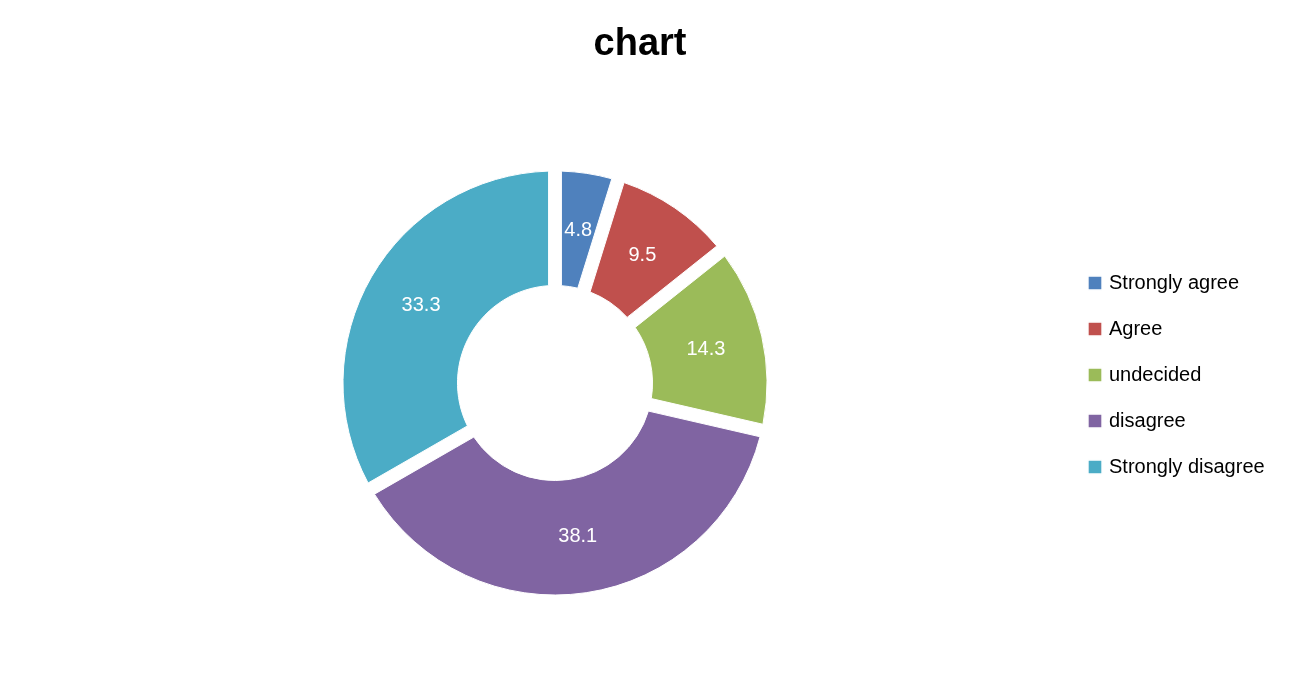  What do you see at coordinates (640, 42) in the screenshot?
I see `chart-title: chart` at bounding box center [640, 42].